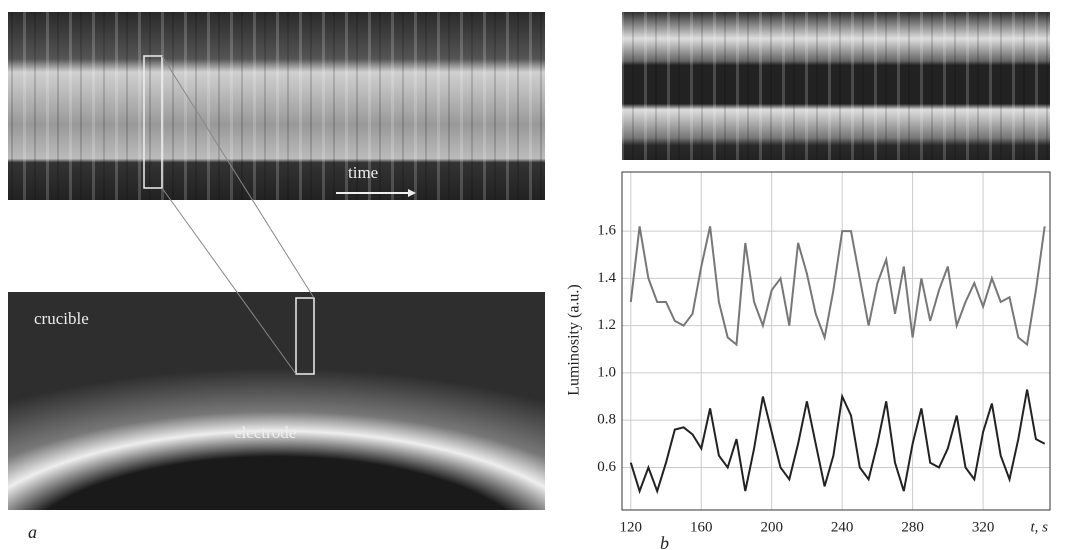 This screenshot has height=550, width=1071. Describe the element at coordinates (363, 172) in the screenshot. I see `annotation: time` at that location.